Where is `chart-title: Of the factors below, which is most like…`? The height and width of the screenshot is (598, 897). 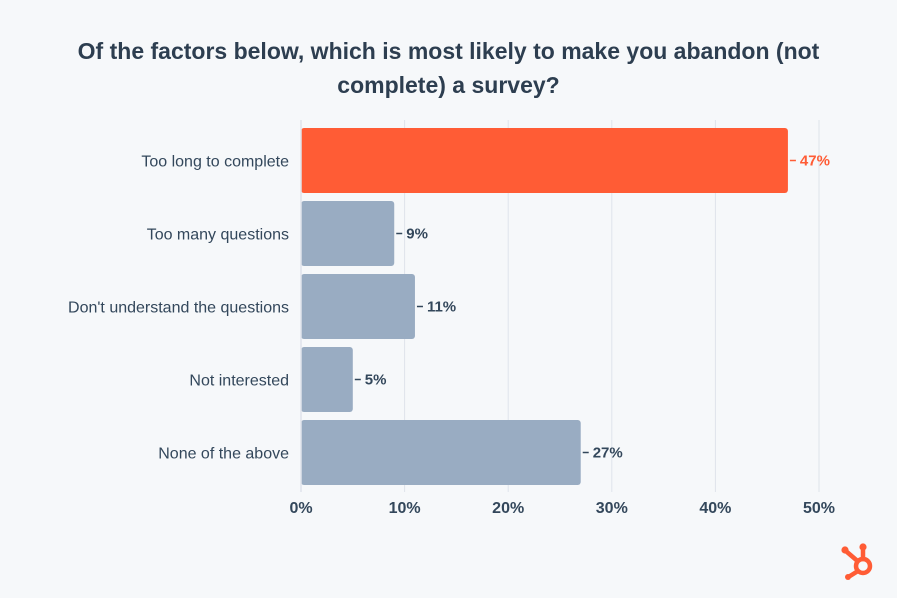 chart-title: Of the factors below, which is most like… is located at coordinates (448, 68).